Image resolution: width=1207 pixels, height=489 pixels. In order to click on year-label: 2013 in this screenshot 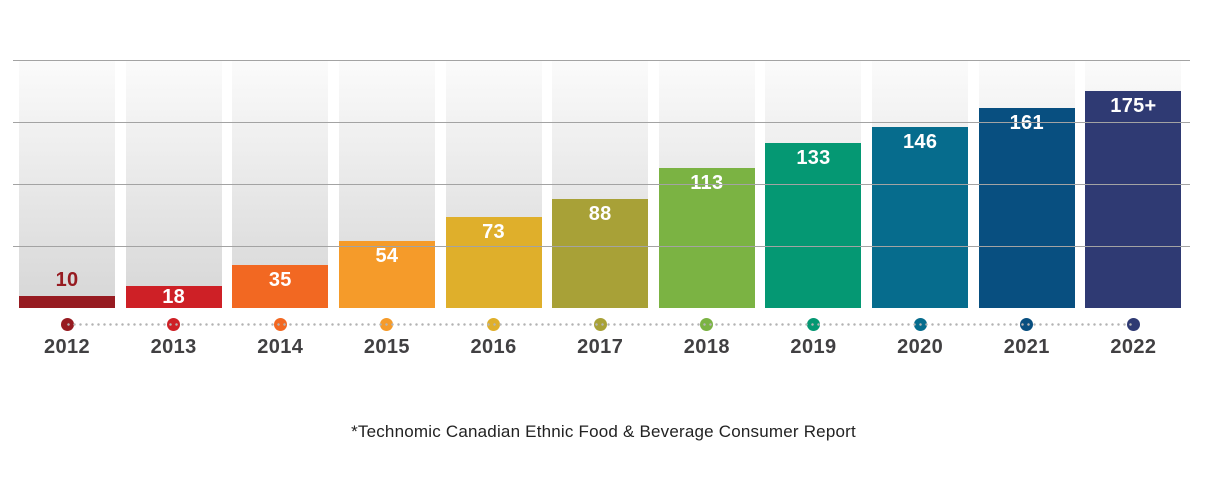, I will do `click(173, 347)`.